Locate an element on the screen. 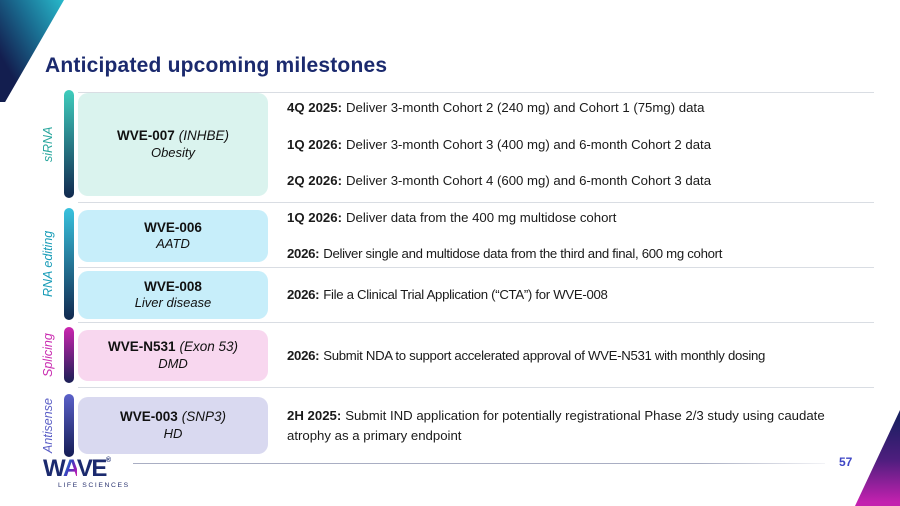 The height and width of the screenshot is (506, 900). program-name: WVE-007 (INHBE) is located at coordinates (173, 136).